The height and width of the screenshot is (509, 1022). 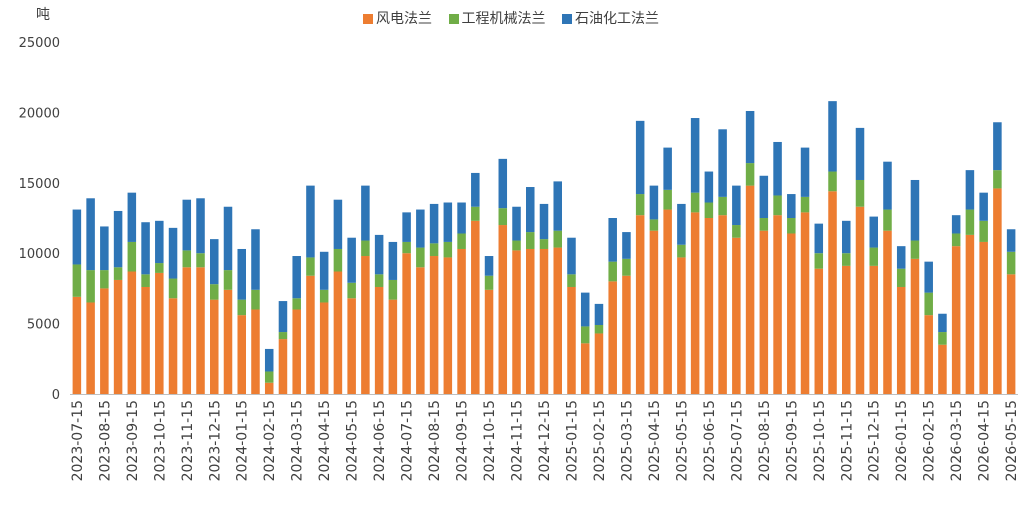 What do you see at coordinates (985, 440) in the screenshot?
I see `x-tick-label: 2026-04-15` at bounding box center [985, 440].